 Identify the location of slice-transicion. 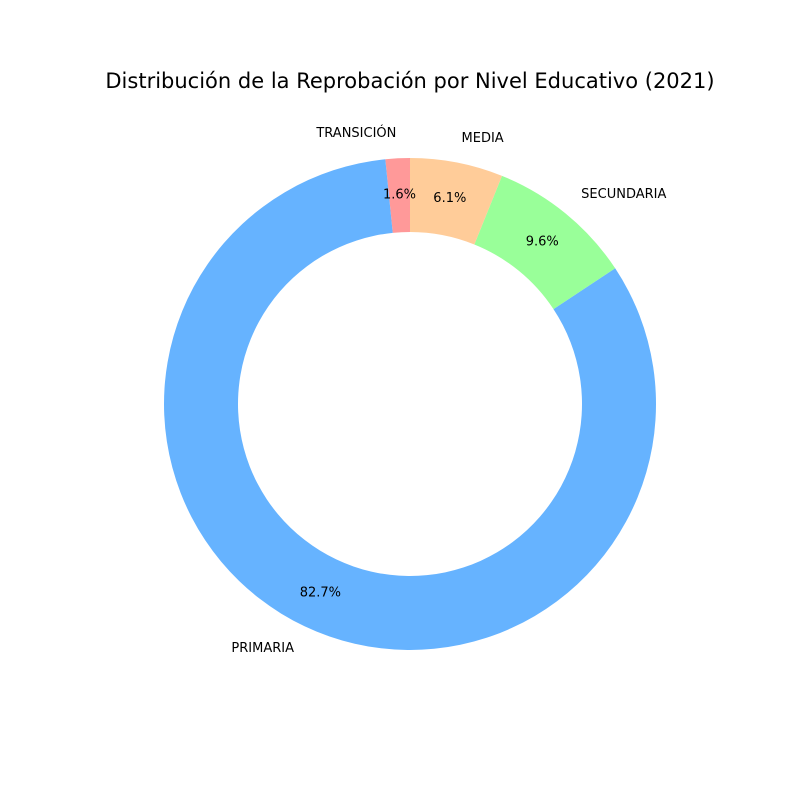
(397, 195).